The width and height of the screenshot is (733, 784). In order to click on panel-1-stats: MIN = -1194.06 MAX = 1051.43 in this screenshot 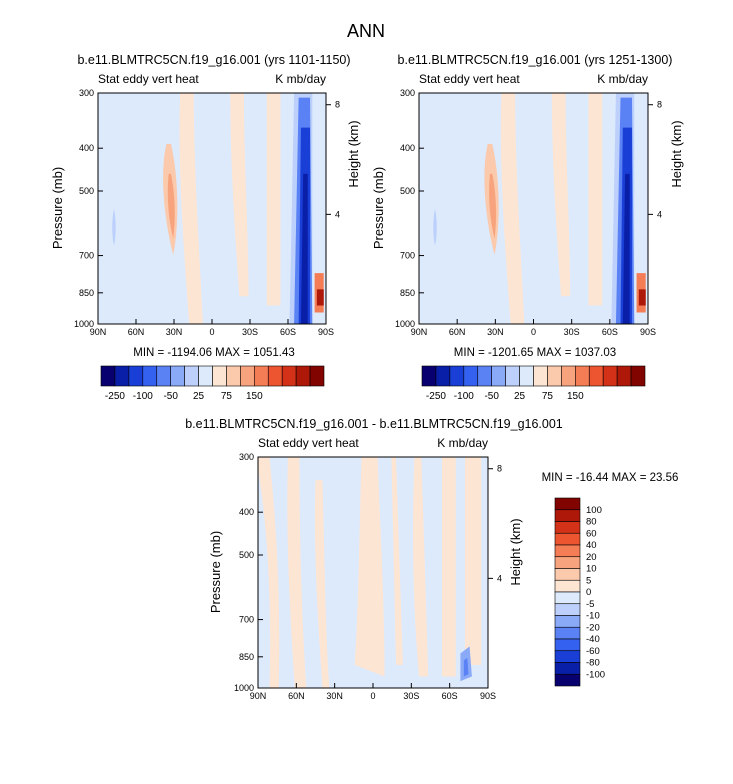, I will do `click(214, 353)`.